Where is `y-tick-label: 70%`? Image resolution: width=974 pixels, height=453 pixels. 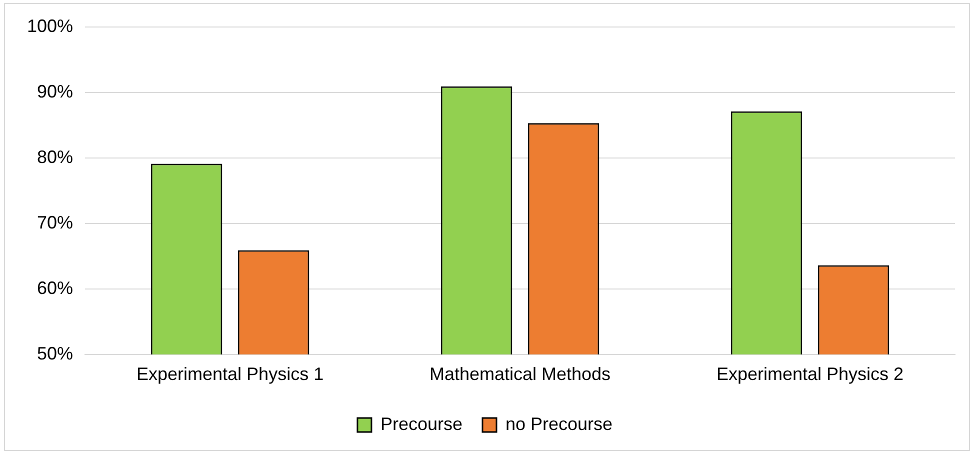 y-tick-label: 70% is located at coordinates (55, 222).